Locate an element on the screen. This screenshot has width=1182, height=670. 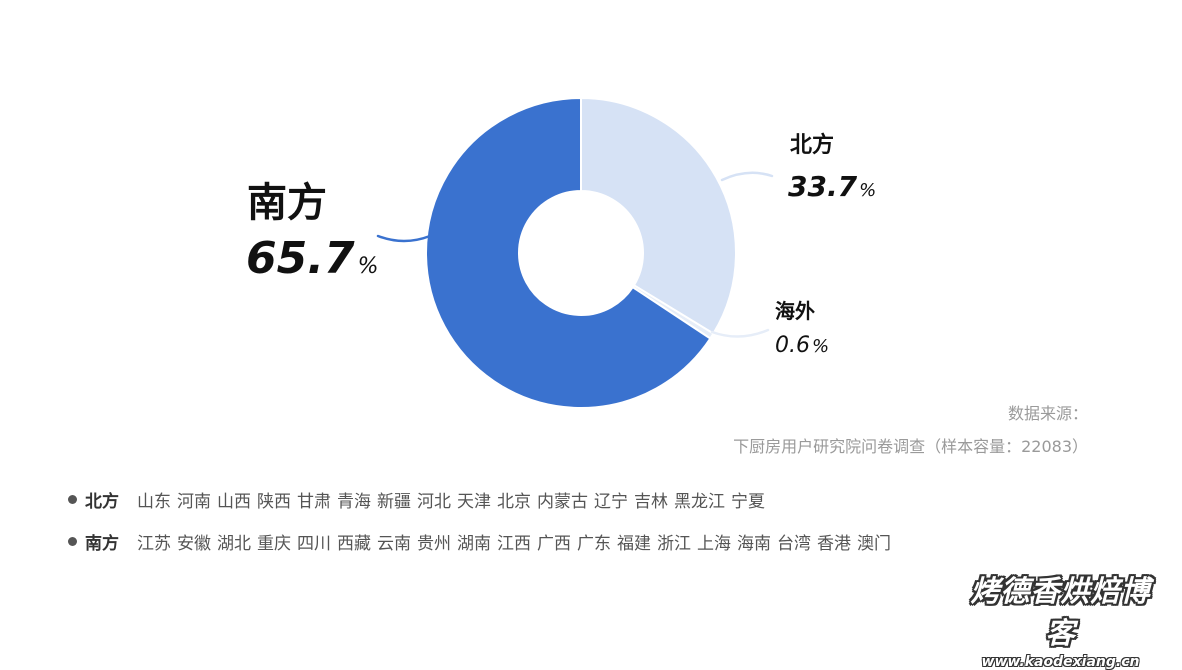
north-province: 吉林 is located at coordinates (651, 501).